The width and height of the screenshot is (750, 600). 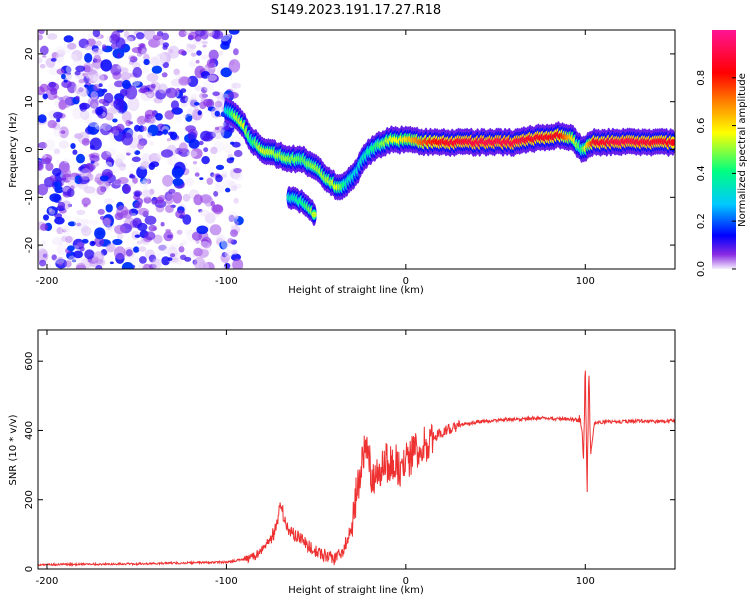 What do you see at coordinates (29, 149) in the screenshot?
I see `y-tick-label: 0` at bounding box center [29, 149].